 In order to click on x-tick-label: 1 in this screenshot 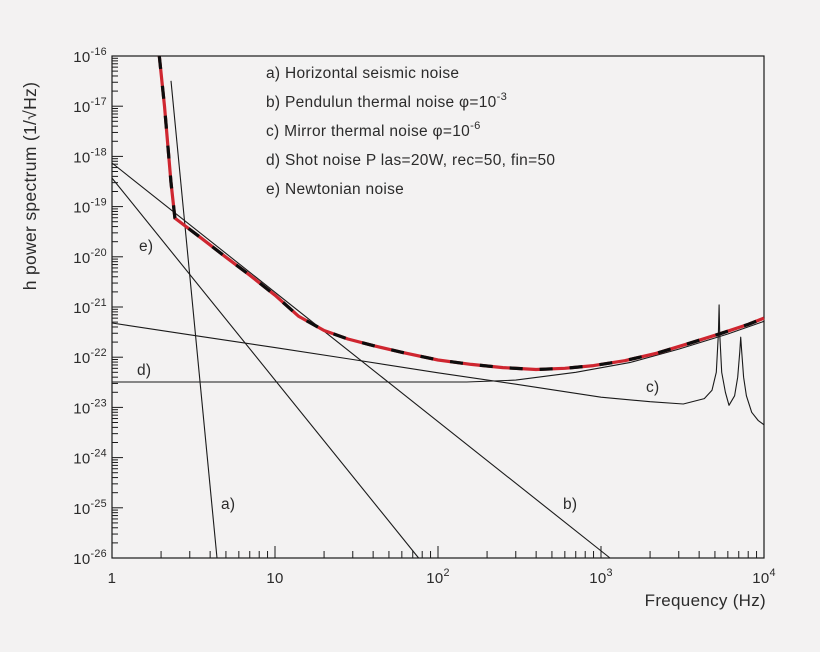, I will do `click(112, 578)`.